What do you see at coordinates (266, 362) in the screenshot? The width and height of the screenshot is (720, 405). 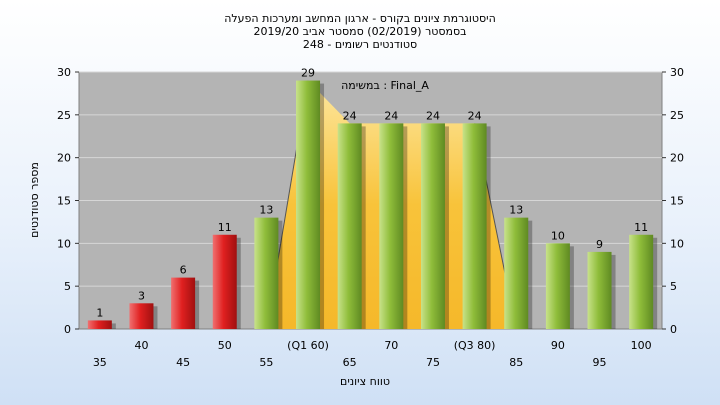 I see `x-tick-4: 55` at bounding box center [266, 362].